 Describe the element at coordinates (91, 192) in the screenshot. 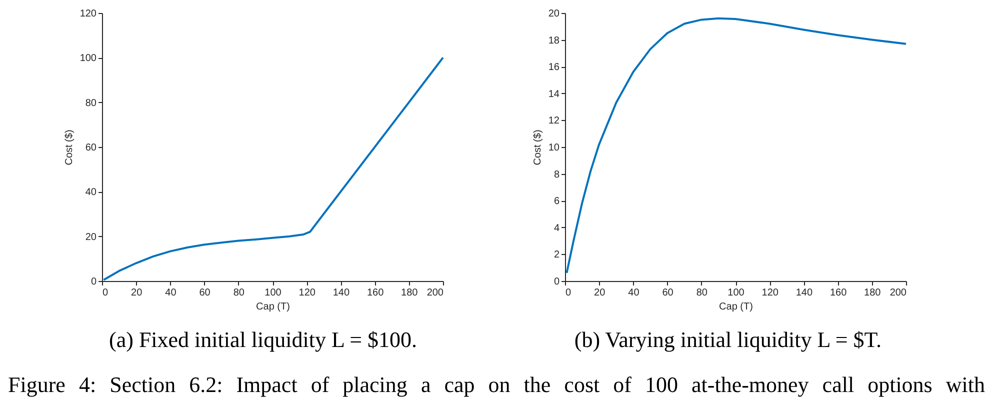

I see `y-tick-label: 40` at that location.